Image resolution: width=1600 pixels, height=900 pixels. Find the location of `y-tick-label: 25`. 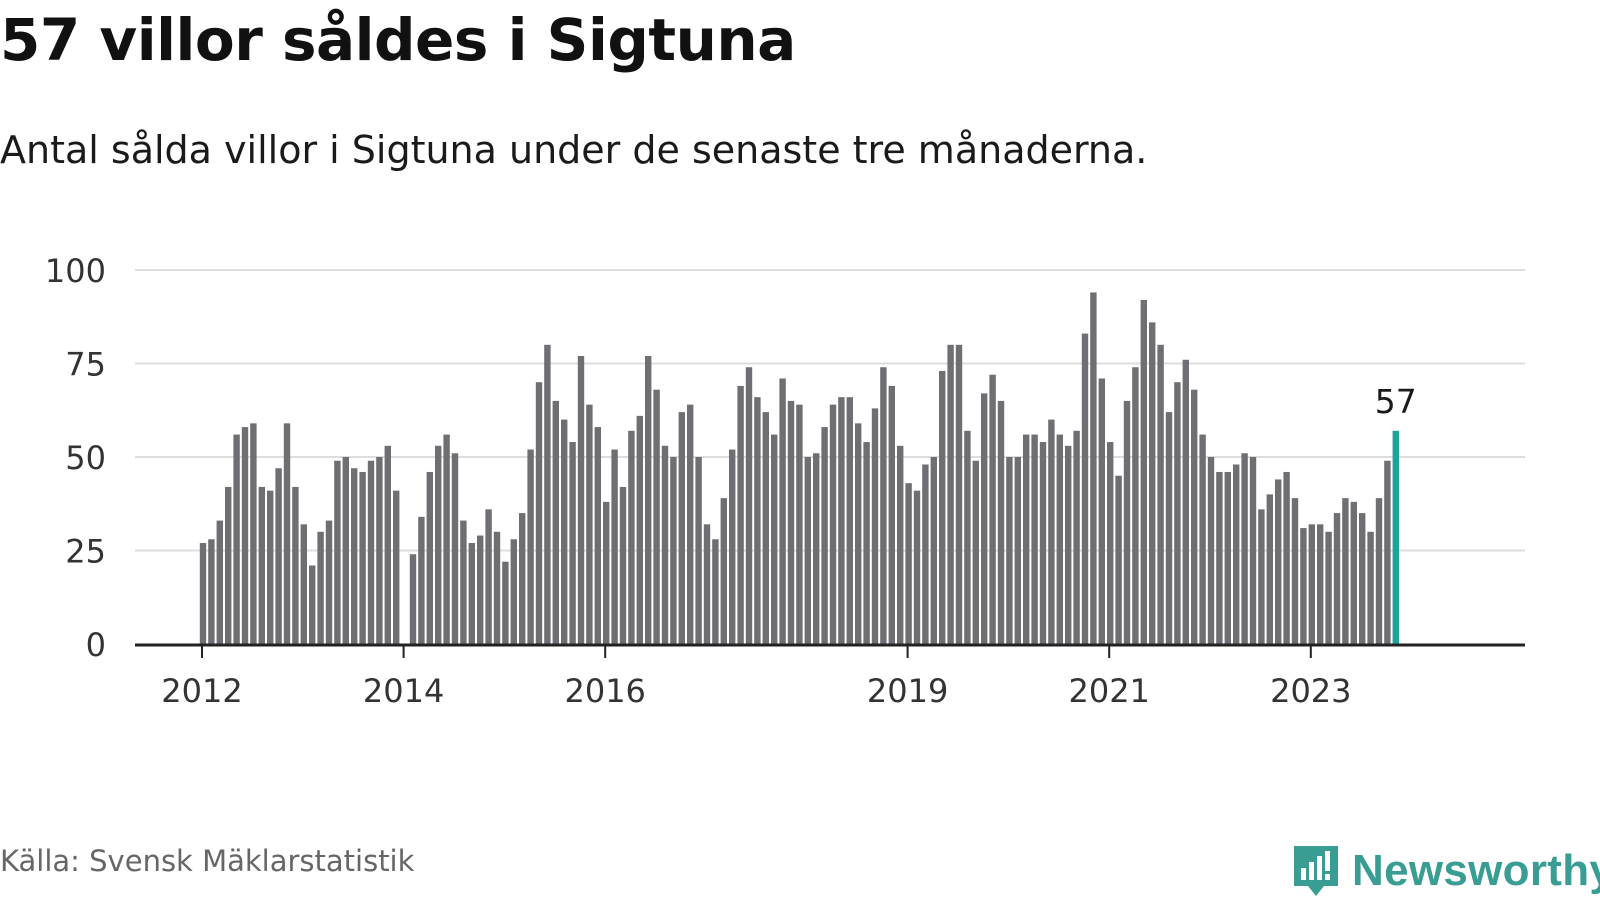

y-tick-label: 25 is located at coordinates (85, 552).